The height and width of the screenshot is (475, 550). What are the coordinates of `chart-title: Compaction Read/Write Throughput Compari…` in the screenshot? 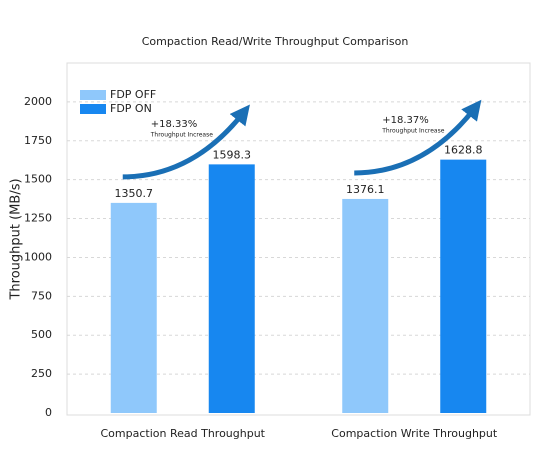 It's located at (275, 41).